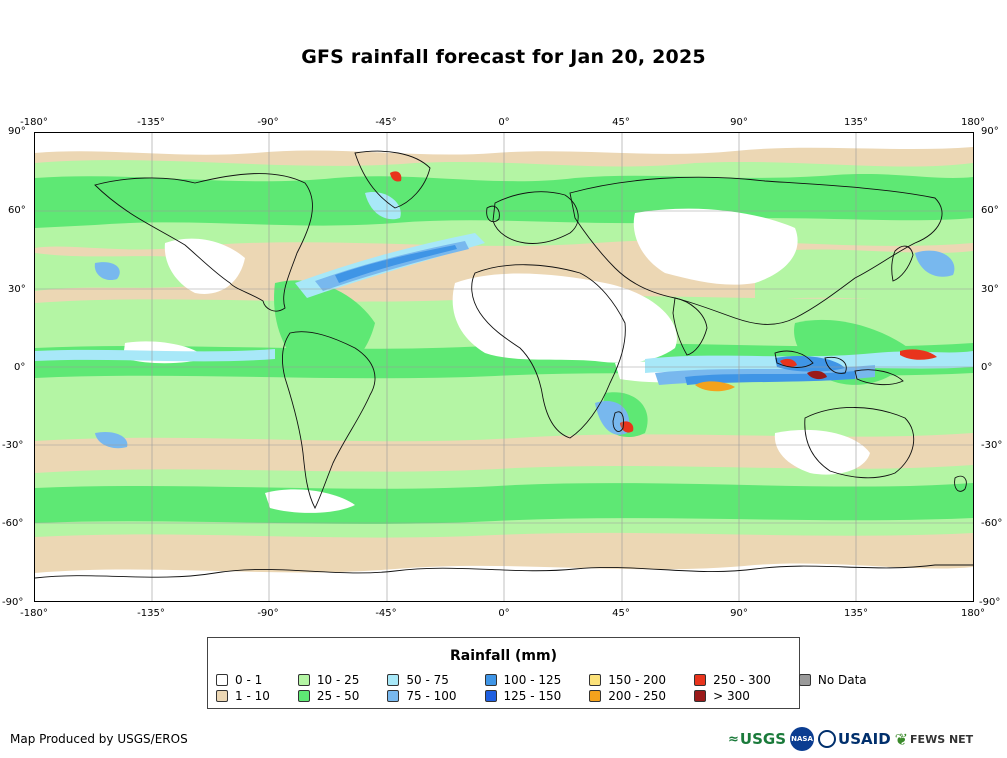  I want to click on legend-item: 125 - 150, so click(523, 696).